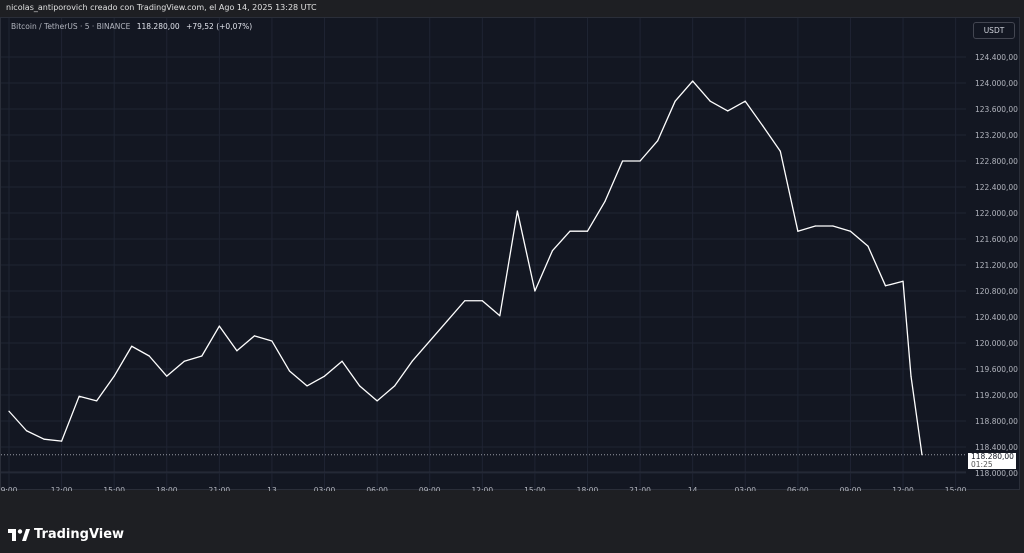  What do you see at coordinates (996, 447) in the screenshot?
I see `y-tick-label: 118.400,00` at bounding box center [996, 447].